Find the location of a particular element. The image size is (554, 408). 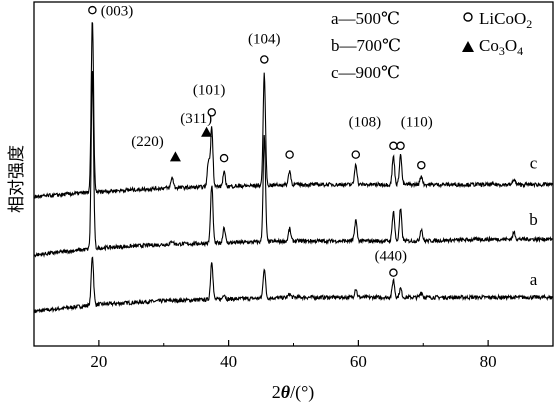

x-tick-label: 40 is located at coordinates (228, 361).